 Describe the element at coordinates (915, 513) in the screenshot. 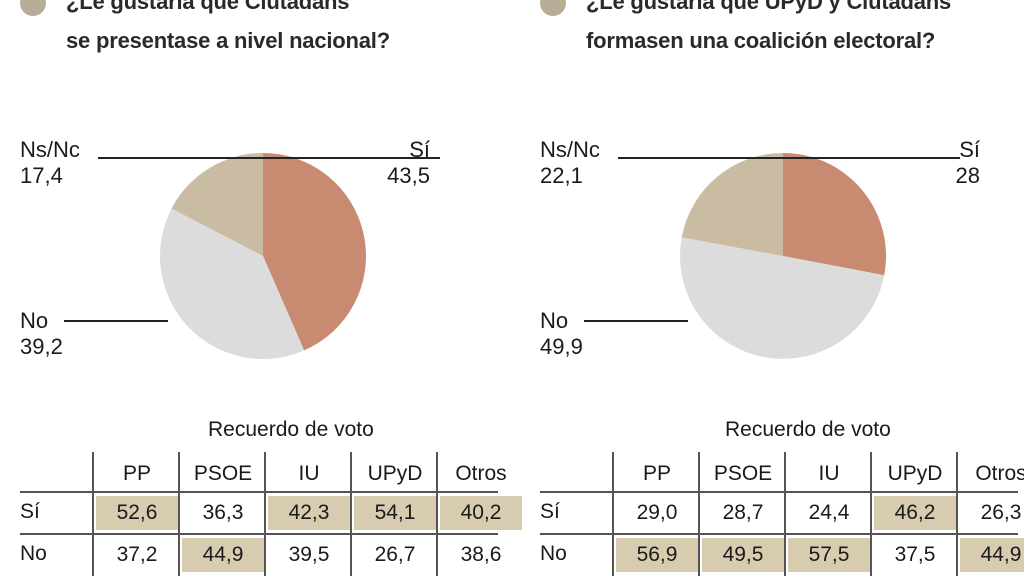

I see `table-cell: 46,2` at that location.